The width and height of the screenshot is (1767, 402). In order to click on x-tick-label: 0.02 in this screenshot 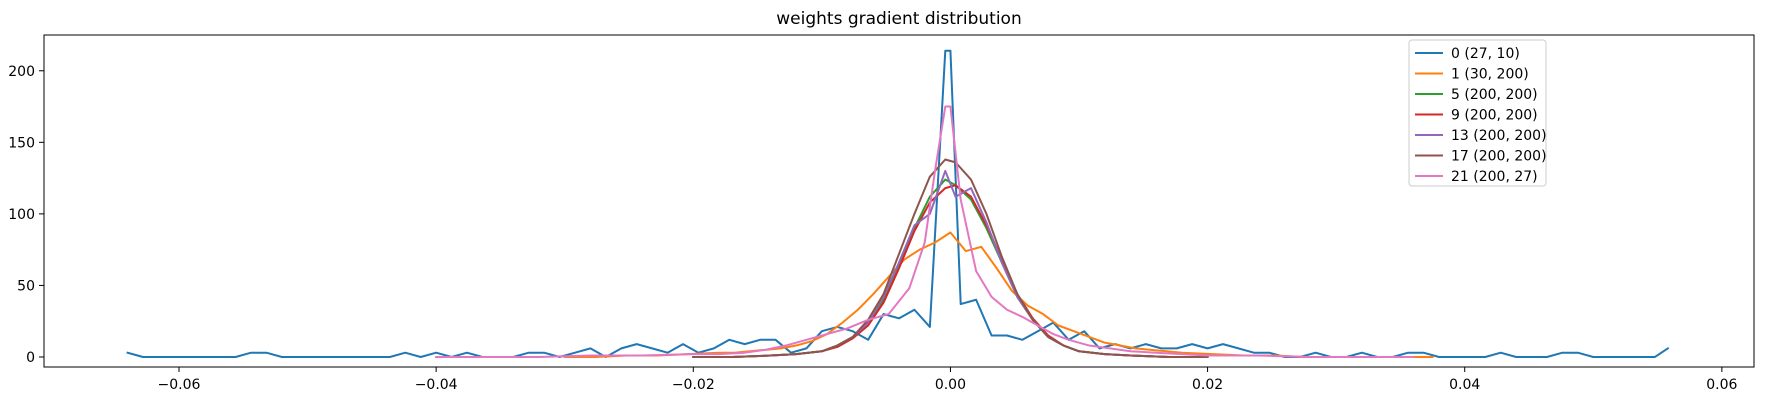, I will do `click(1207, 385)`.